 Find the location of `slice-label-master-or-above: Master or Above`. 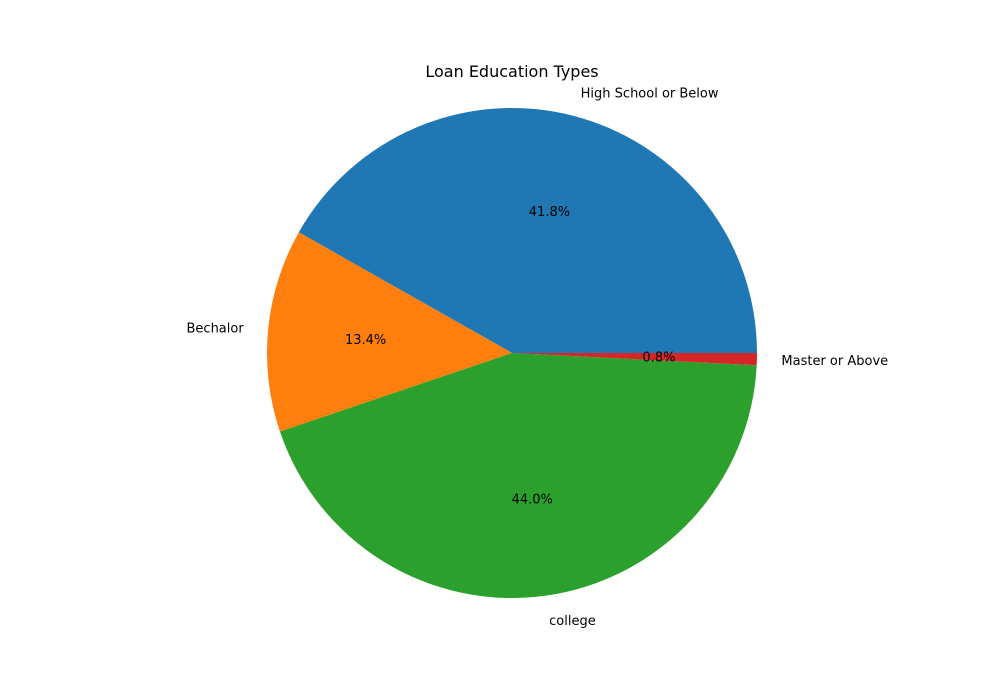

slice-label-master-or-above: Master or Above is located at coordinates (834, 361).